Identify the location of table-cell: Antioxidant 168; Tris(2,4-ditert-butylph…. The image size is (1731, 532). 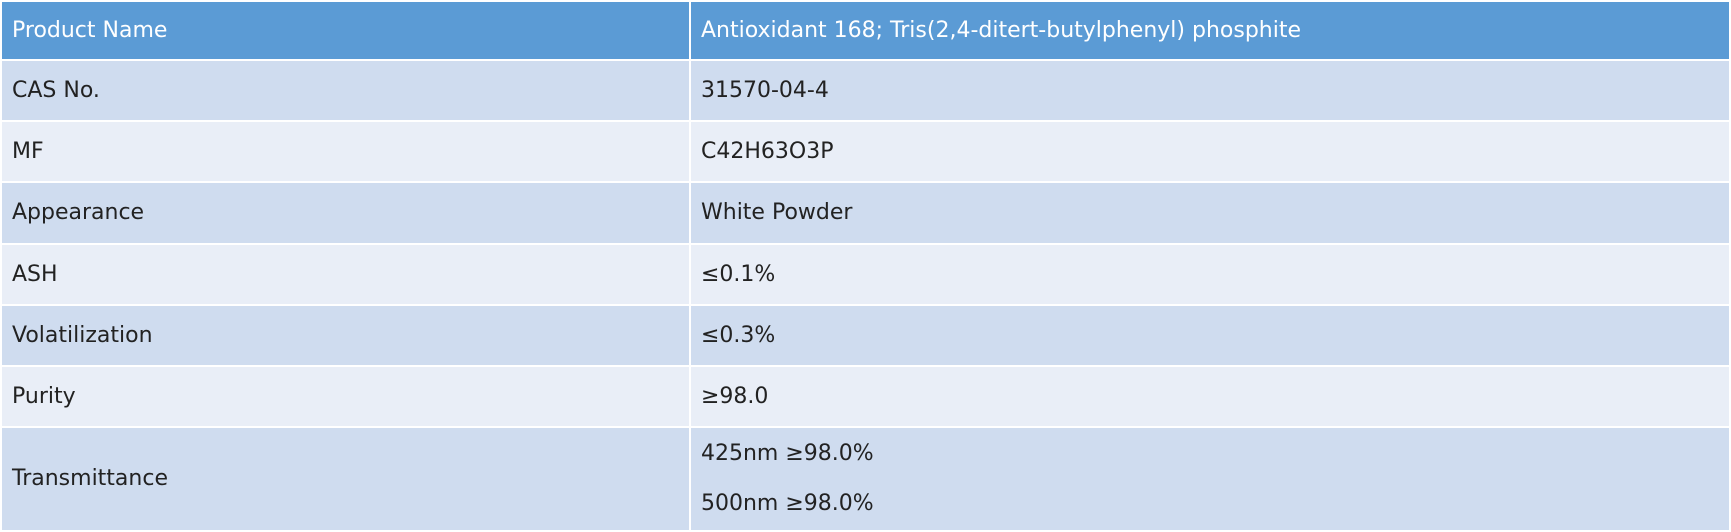
(1210, 31).